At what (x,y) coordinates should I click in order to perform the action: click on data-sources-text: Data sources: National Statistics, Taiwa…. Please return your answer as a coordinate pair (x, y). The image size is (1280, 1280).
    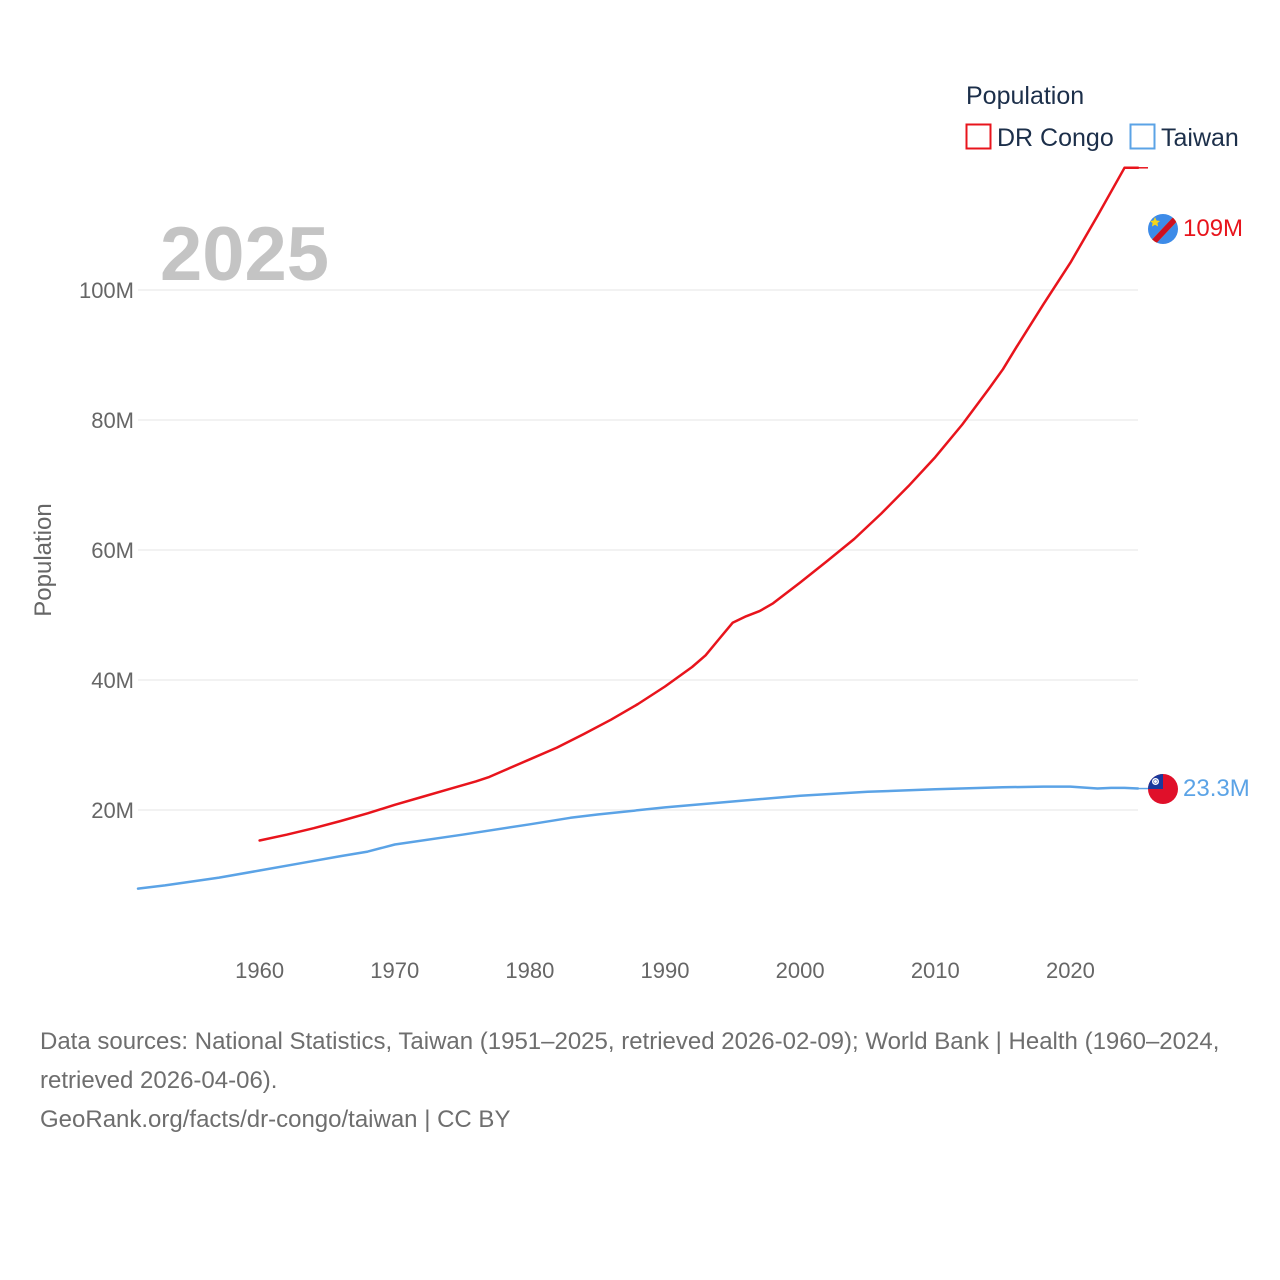
    Looking at the image, I should click on (630, 1061).